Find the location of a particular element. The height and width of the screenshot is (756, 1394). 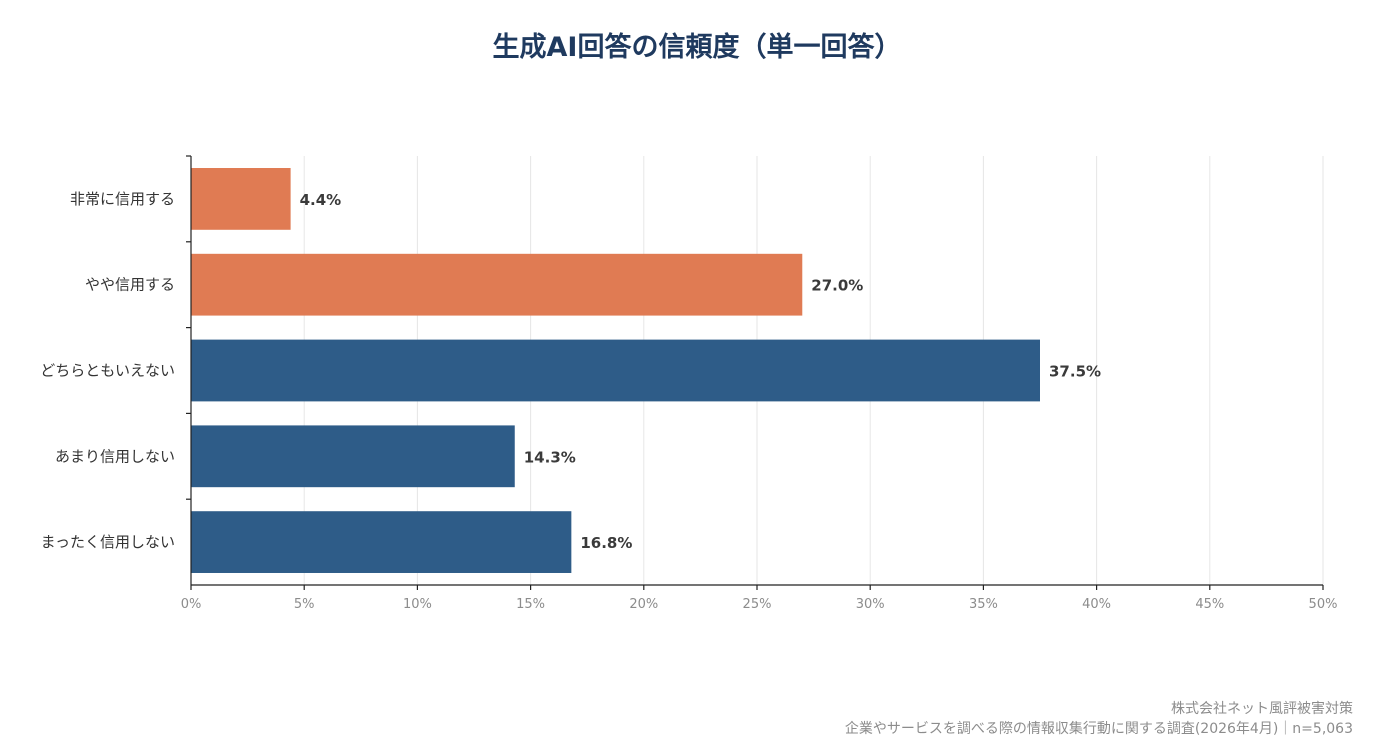

value-label: 27.0% is located at coordinates (837, 286).